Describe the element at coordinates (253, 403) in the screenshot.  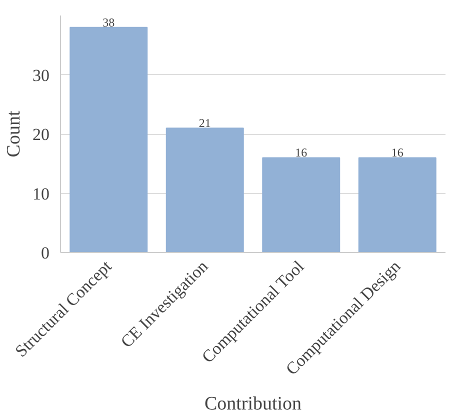
I see `x-axis-title: Contribution` at that location.